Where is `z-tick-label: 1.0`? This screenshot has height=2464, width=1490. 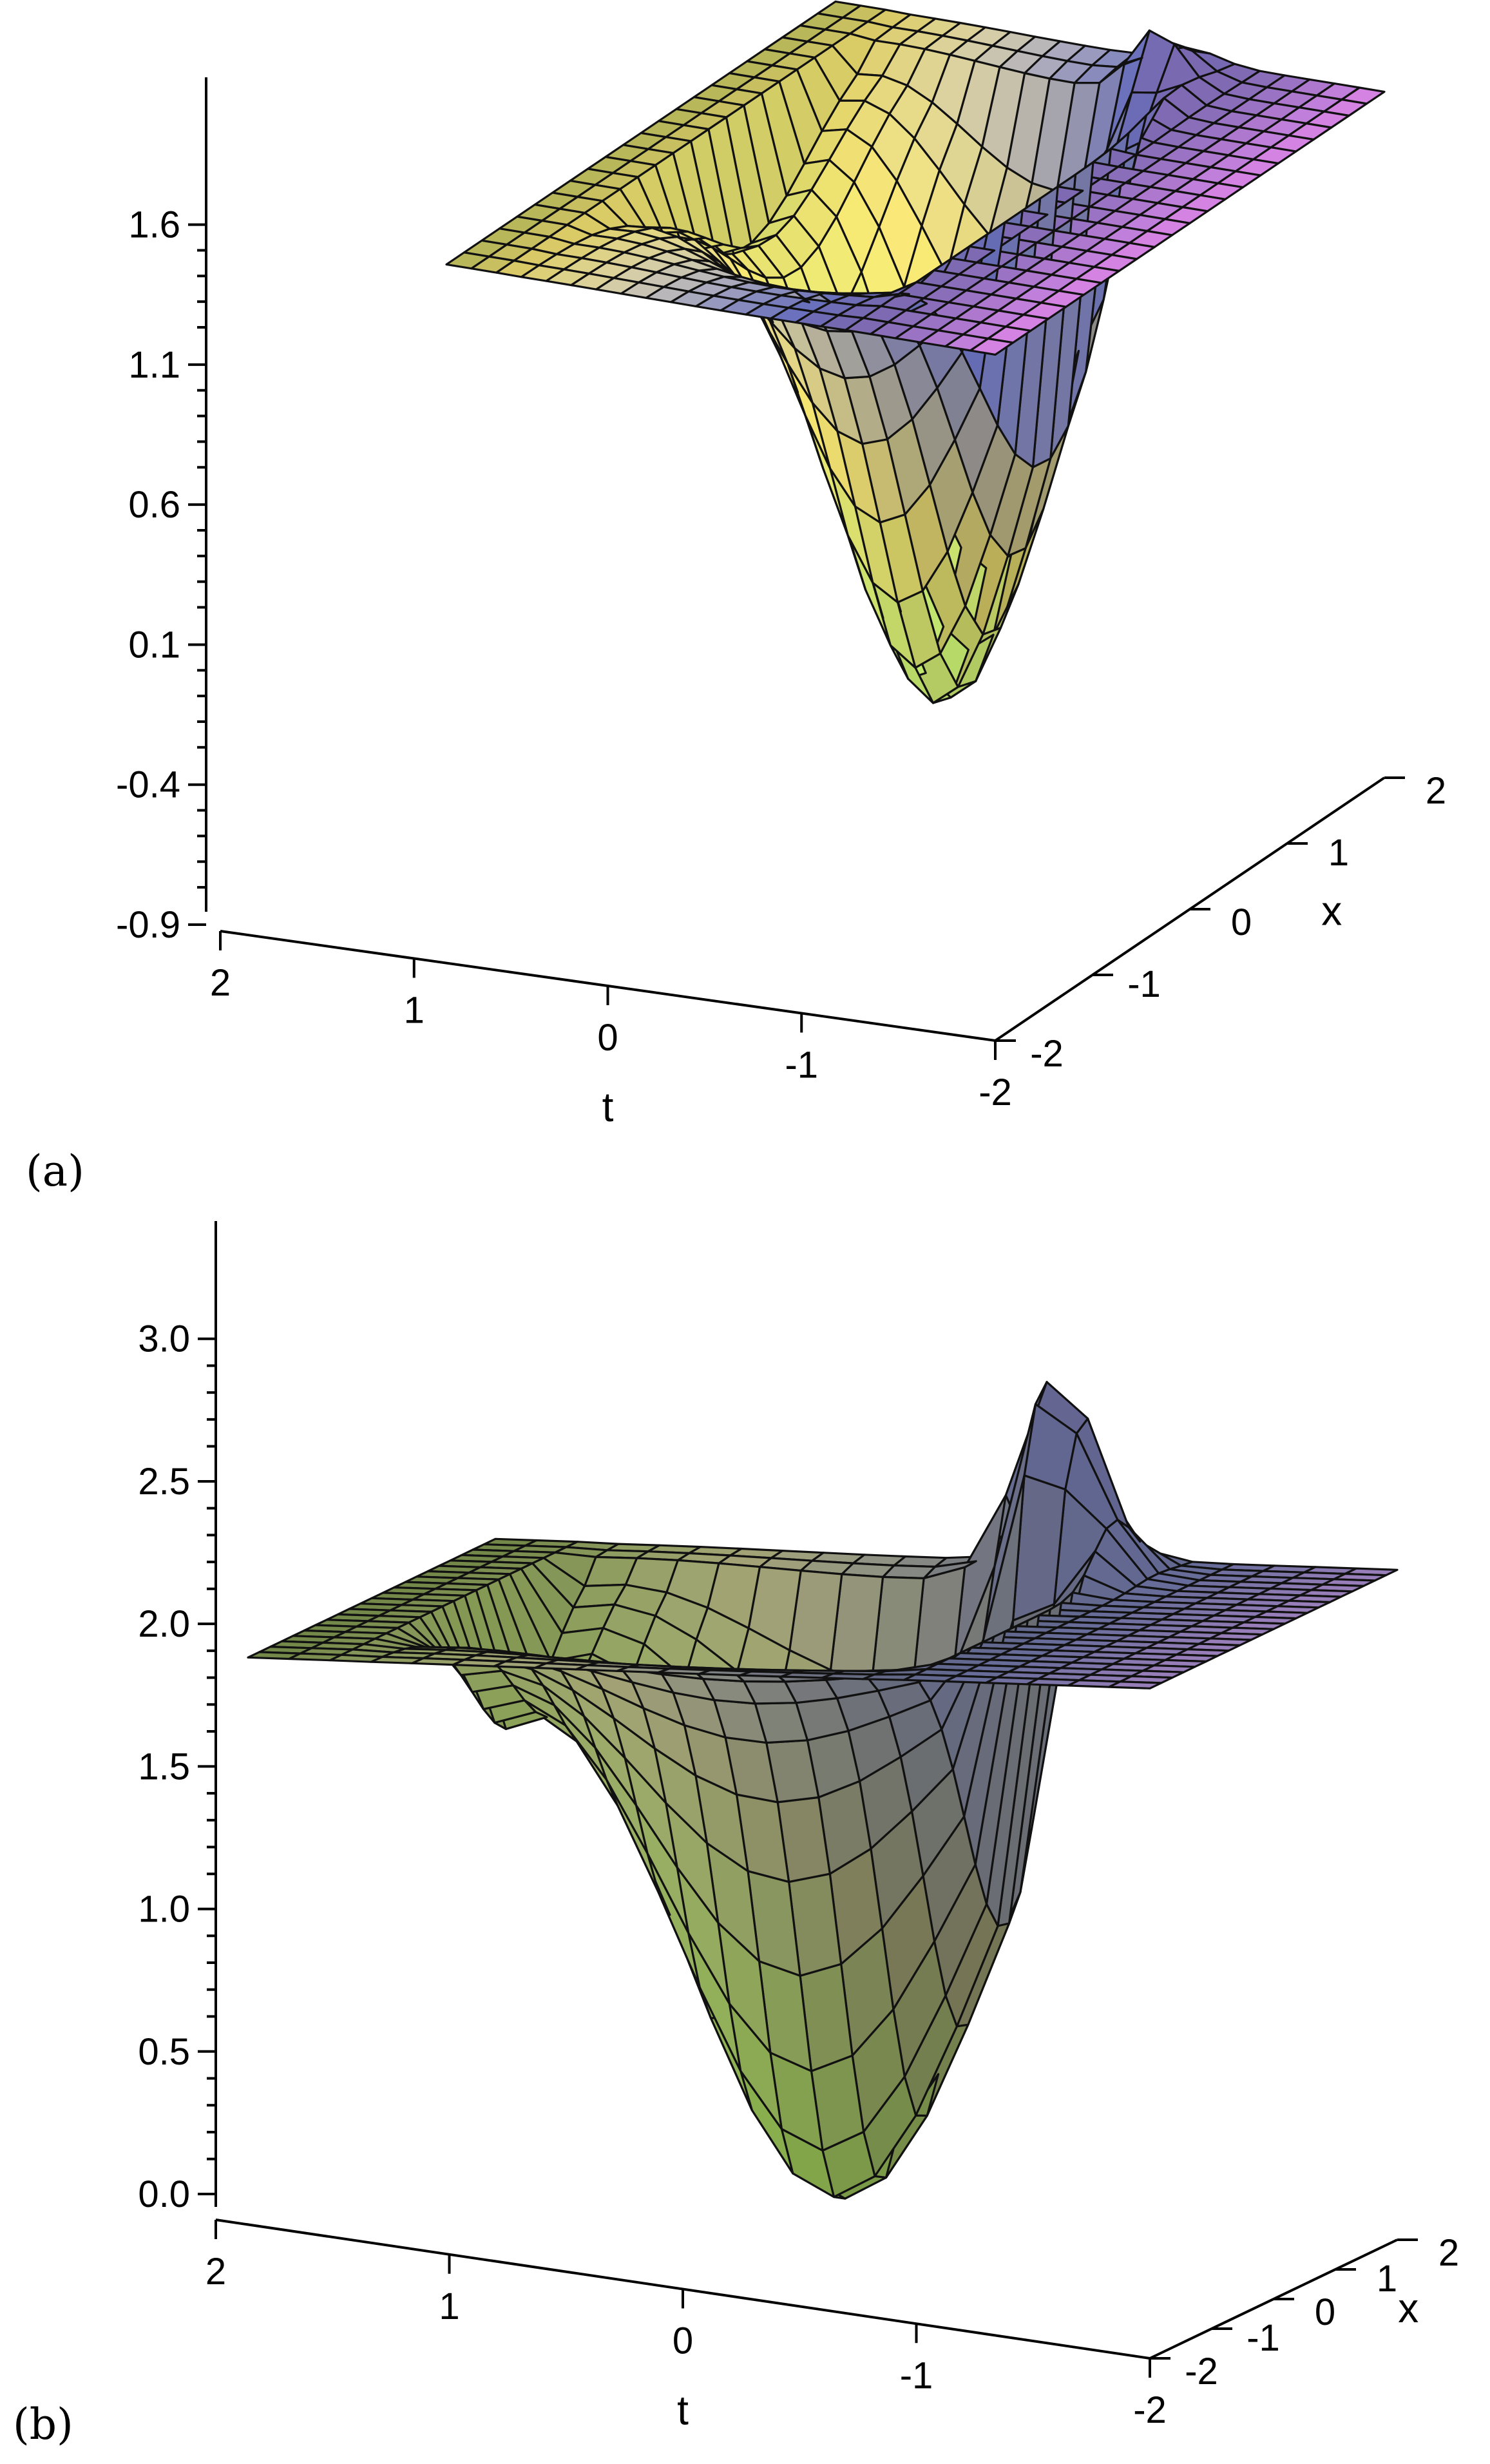 z-tick-label: 1.0 is located at coordinates (164, 1909).